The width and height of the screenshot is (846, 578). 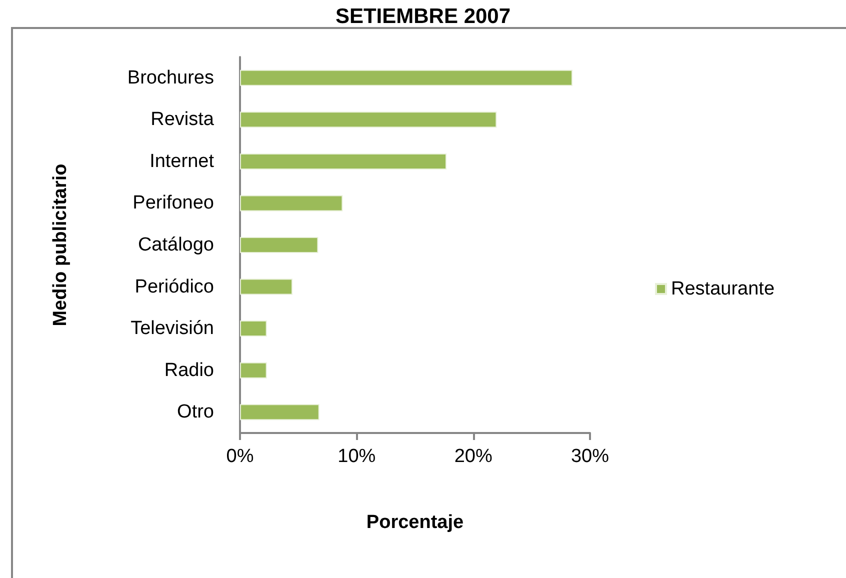 What do you see at coordinates (240, 456) in the screenshot?
I see `x-tick-label: 0%` at bounding box center [240, 456].